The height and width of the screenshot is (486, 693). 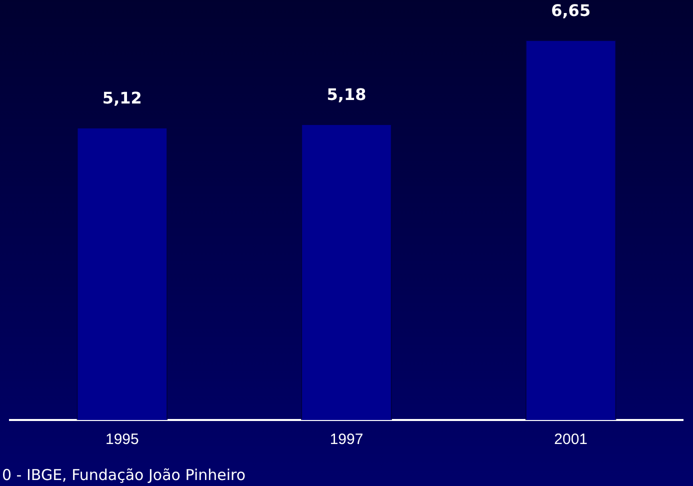 I want to click on data-label: 6,65, so click(x=571, y=10).